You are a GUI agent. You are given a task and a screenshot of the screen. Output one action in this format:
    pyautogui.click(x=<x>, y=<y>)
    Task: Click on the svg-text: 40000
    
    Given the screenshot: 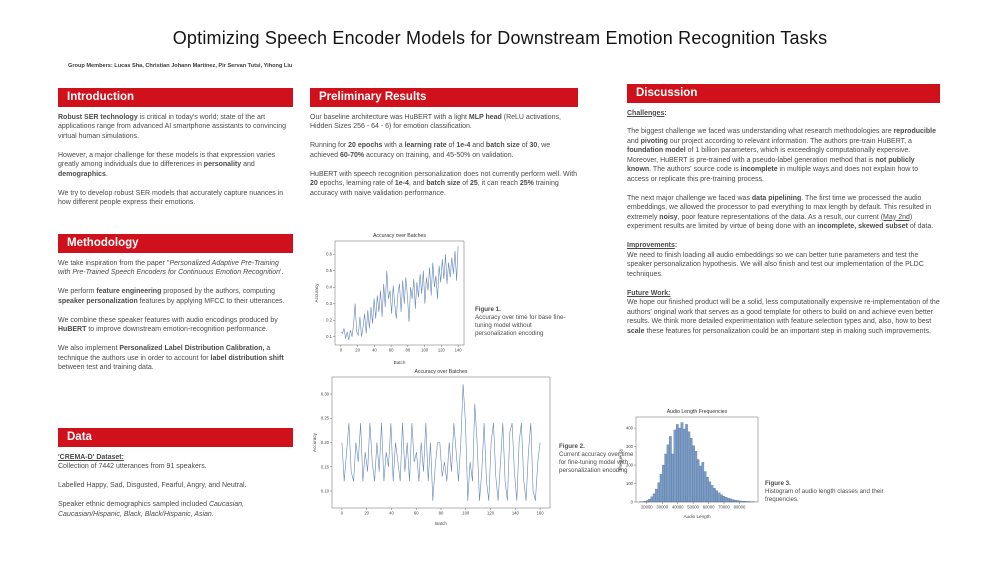 What is the action you would take?
    pyautogui.click(x=678, y=507)
    